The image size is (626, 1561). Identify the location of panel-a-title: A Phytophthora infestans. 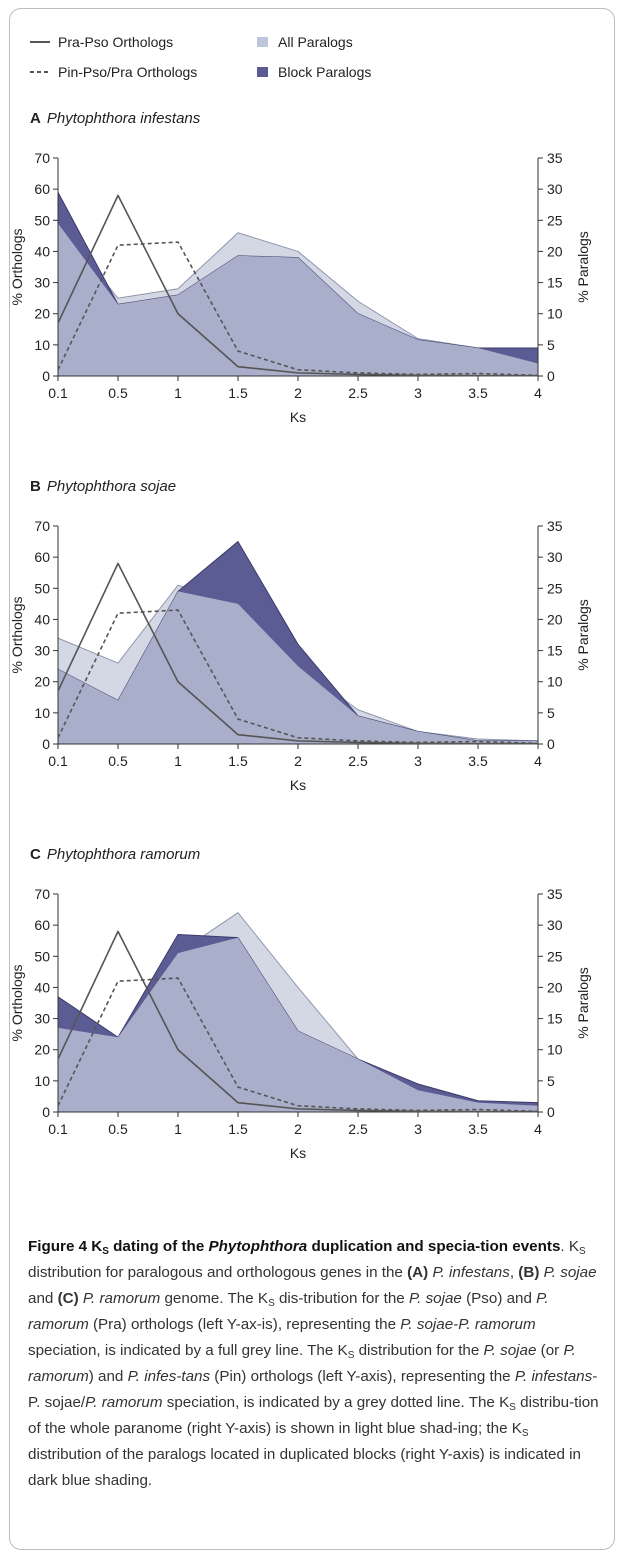
(115, 118).